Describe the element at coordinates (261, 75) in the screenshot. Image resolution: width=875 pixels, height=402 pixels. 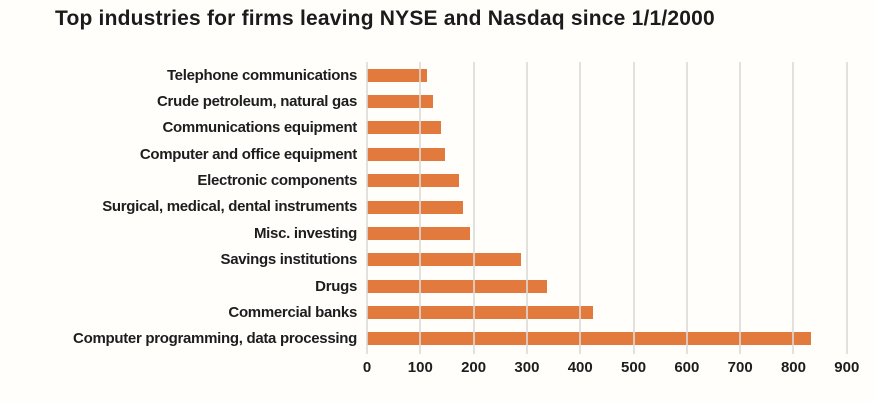
I see `category-label: Telephone communications` at that location.